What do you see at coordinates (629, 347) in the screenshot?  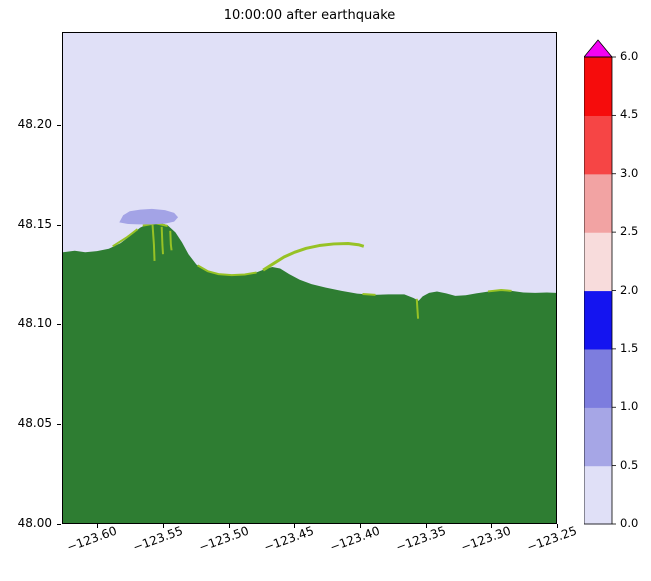 I see `colorbar-tick-label: 1.5` at bounding box center [629, 347].